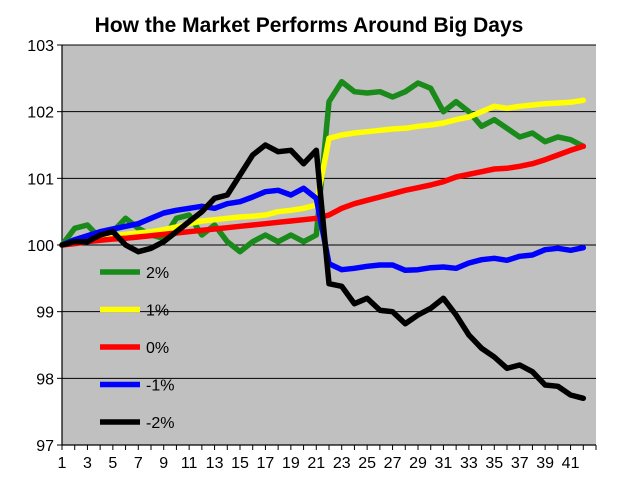 Image resolution: width=618 pixels, height=488 pixels. What do you see at coordinates (40, 179) in the screenshot?
I see `y-tick-label: 101` at bounding box center [40, 179].